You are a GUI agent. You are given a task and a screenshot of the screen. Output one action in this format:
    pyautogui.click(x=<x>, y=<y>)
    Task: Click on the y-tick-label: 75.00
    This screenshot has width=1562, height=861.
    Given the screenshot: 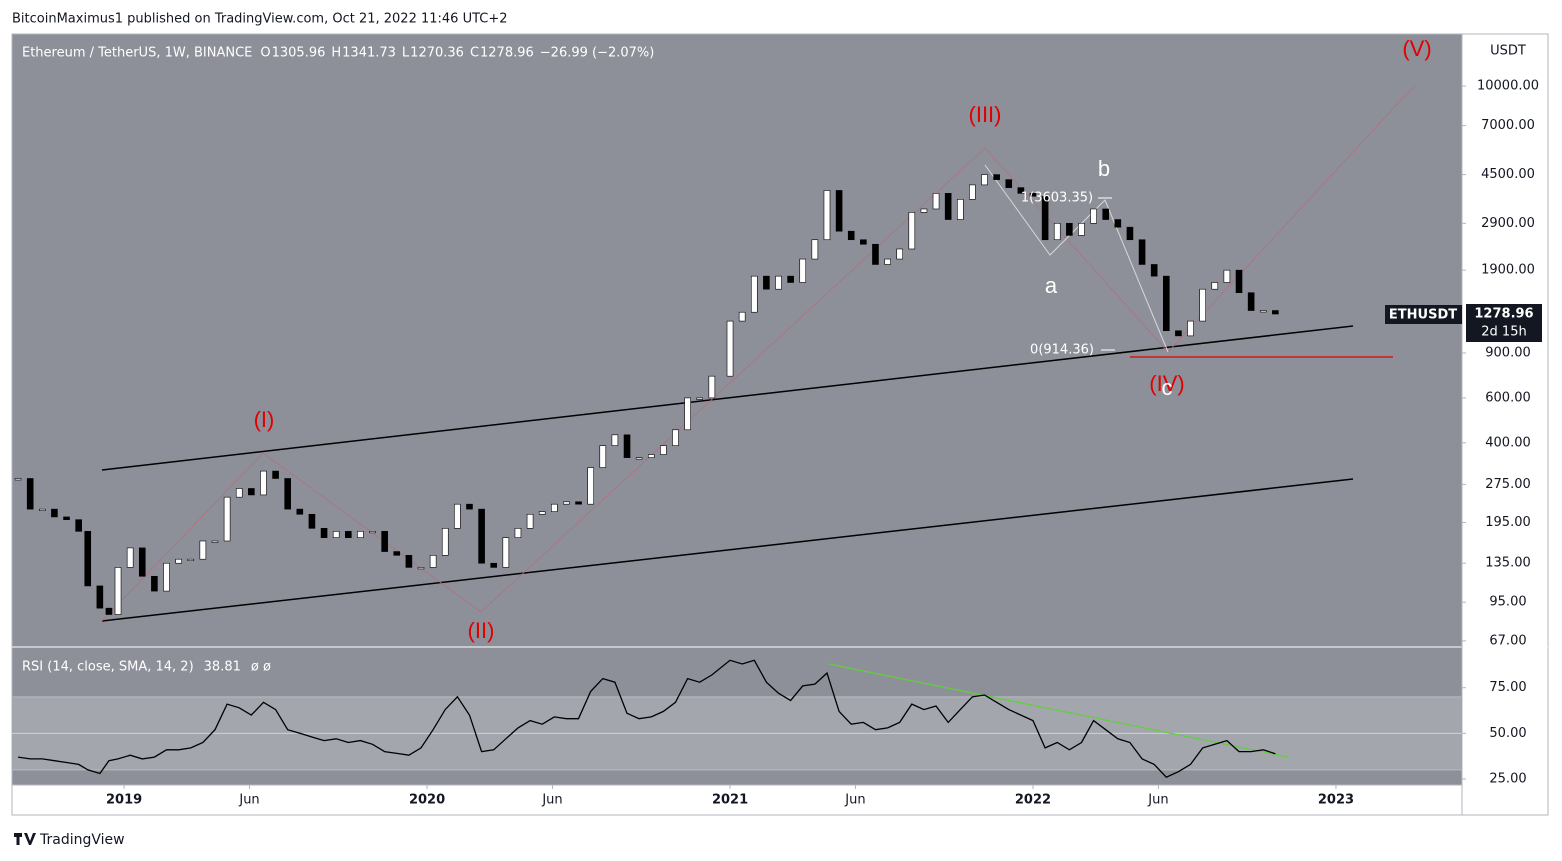 What is the action you would take?
    pyautogui.click(x=1507, y=687)
    